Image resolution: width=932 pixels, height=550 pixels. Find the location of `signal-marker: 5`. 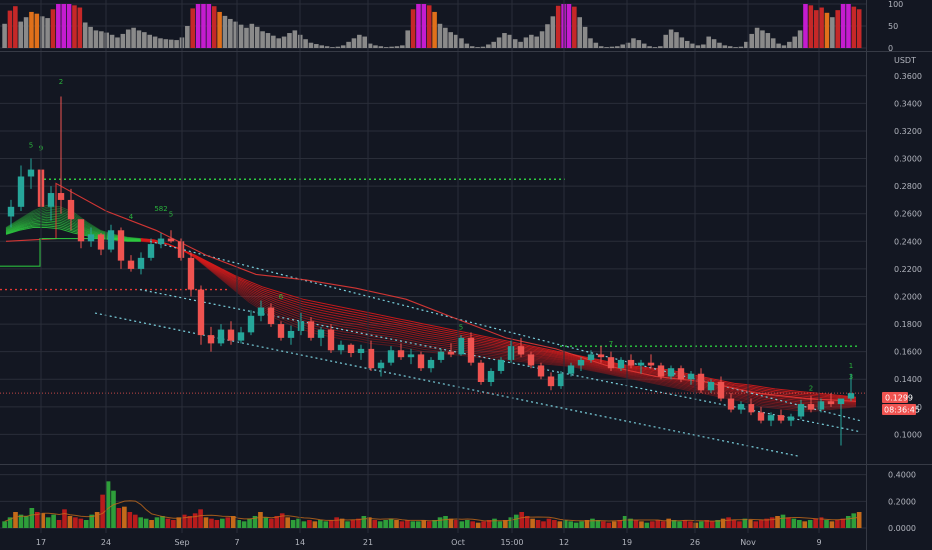

signal-marker: 5 is located at coordinates (31, 146).